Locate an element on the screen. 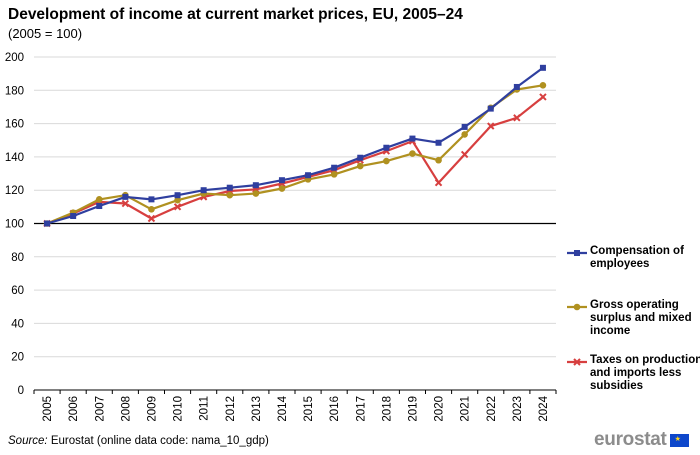 The height and width of the screenshot is (455, 700). y-tick-label-100: 100 is located at coordinates (14, 225).